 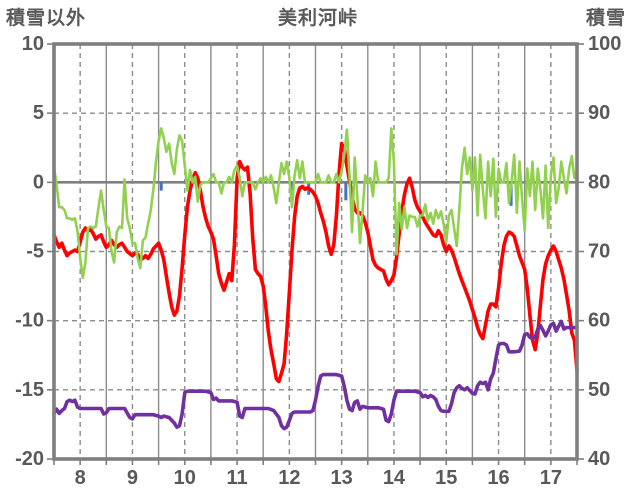 What do you see at coordinates (29, 459) in the screenshot?
I see `left-axis-tick-label: -20` at bounding box center [29, 459].